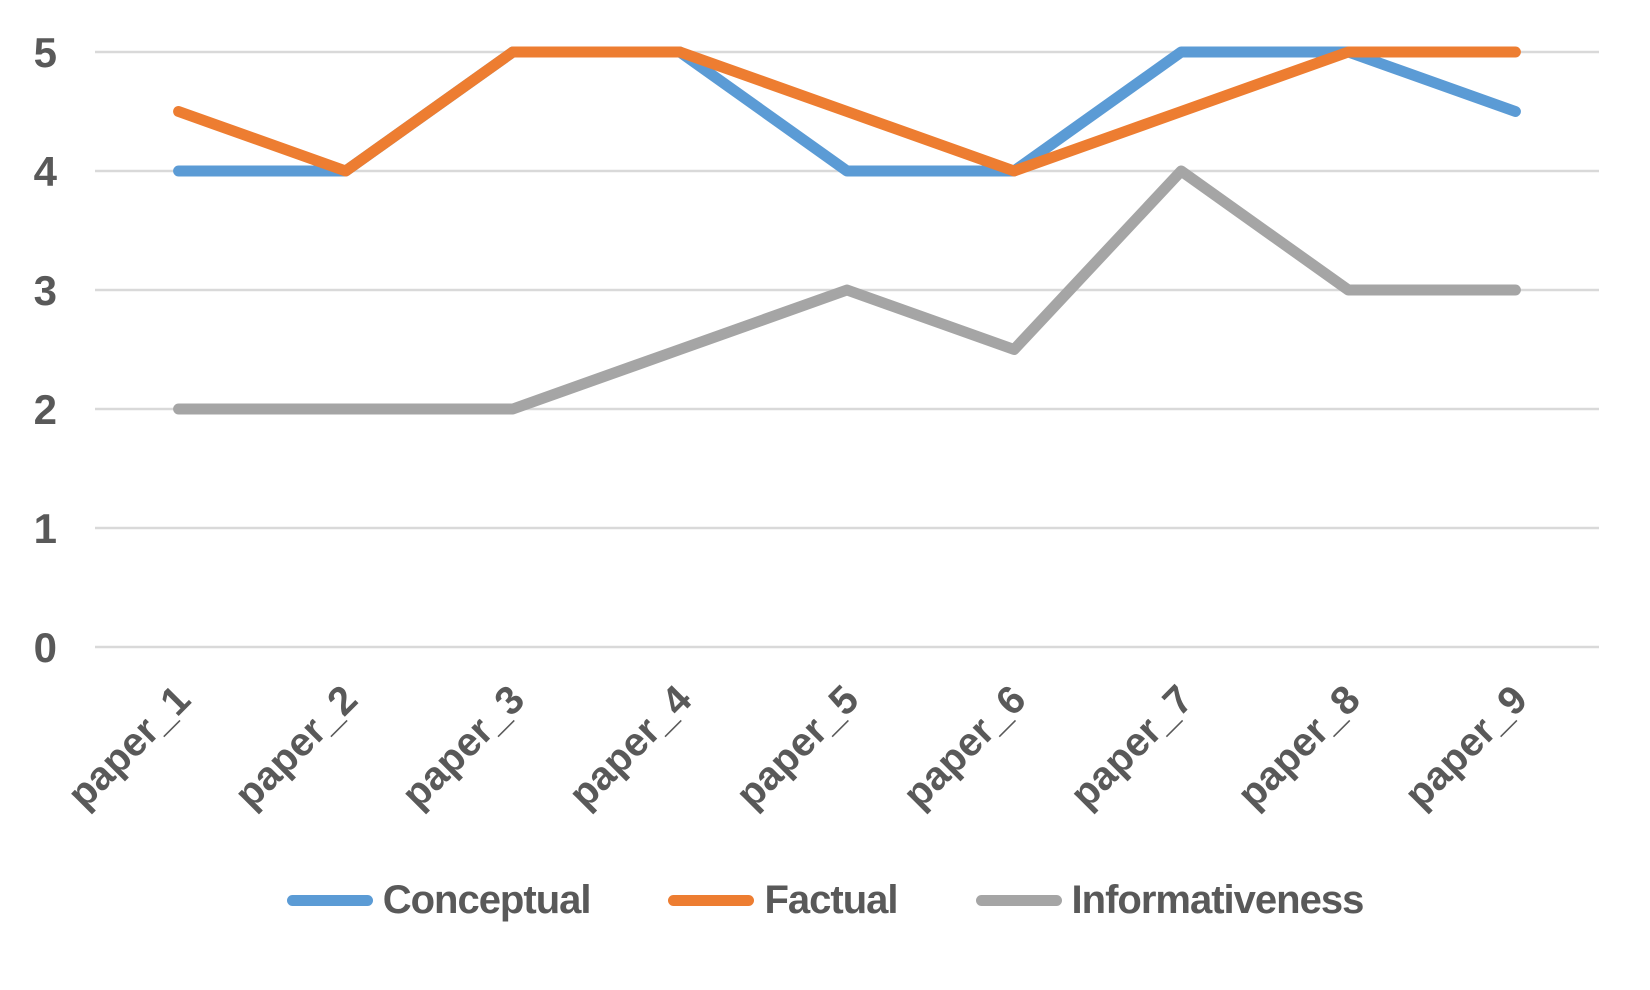 The width and height of the screenshot is (1650, 990). Describe the element at coordinates (46, 350) in the screenshot. I see `y-axis-tick-labels: 0 1 2 3 4 5` at that location.